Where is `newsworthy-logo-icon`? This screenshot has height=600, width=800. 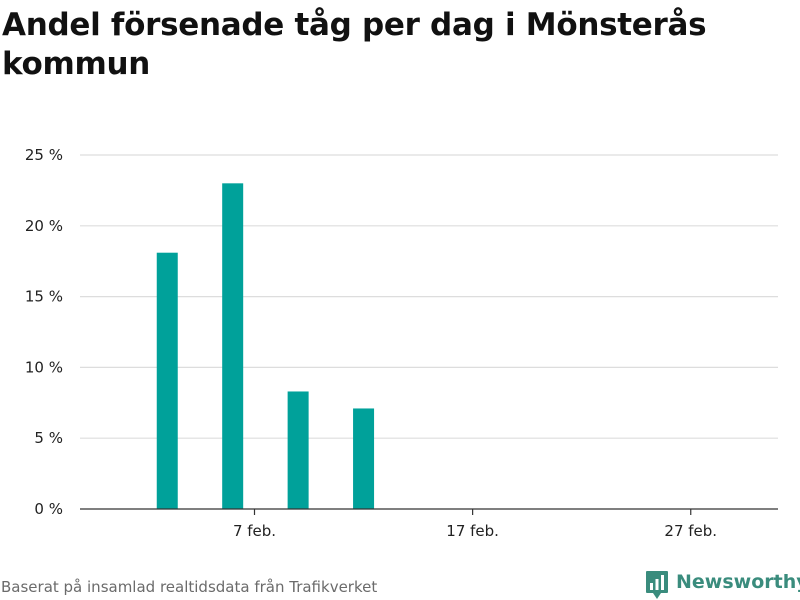
newsworthy-logo-icon is located at coordinates (657, 585).